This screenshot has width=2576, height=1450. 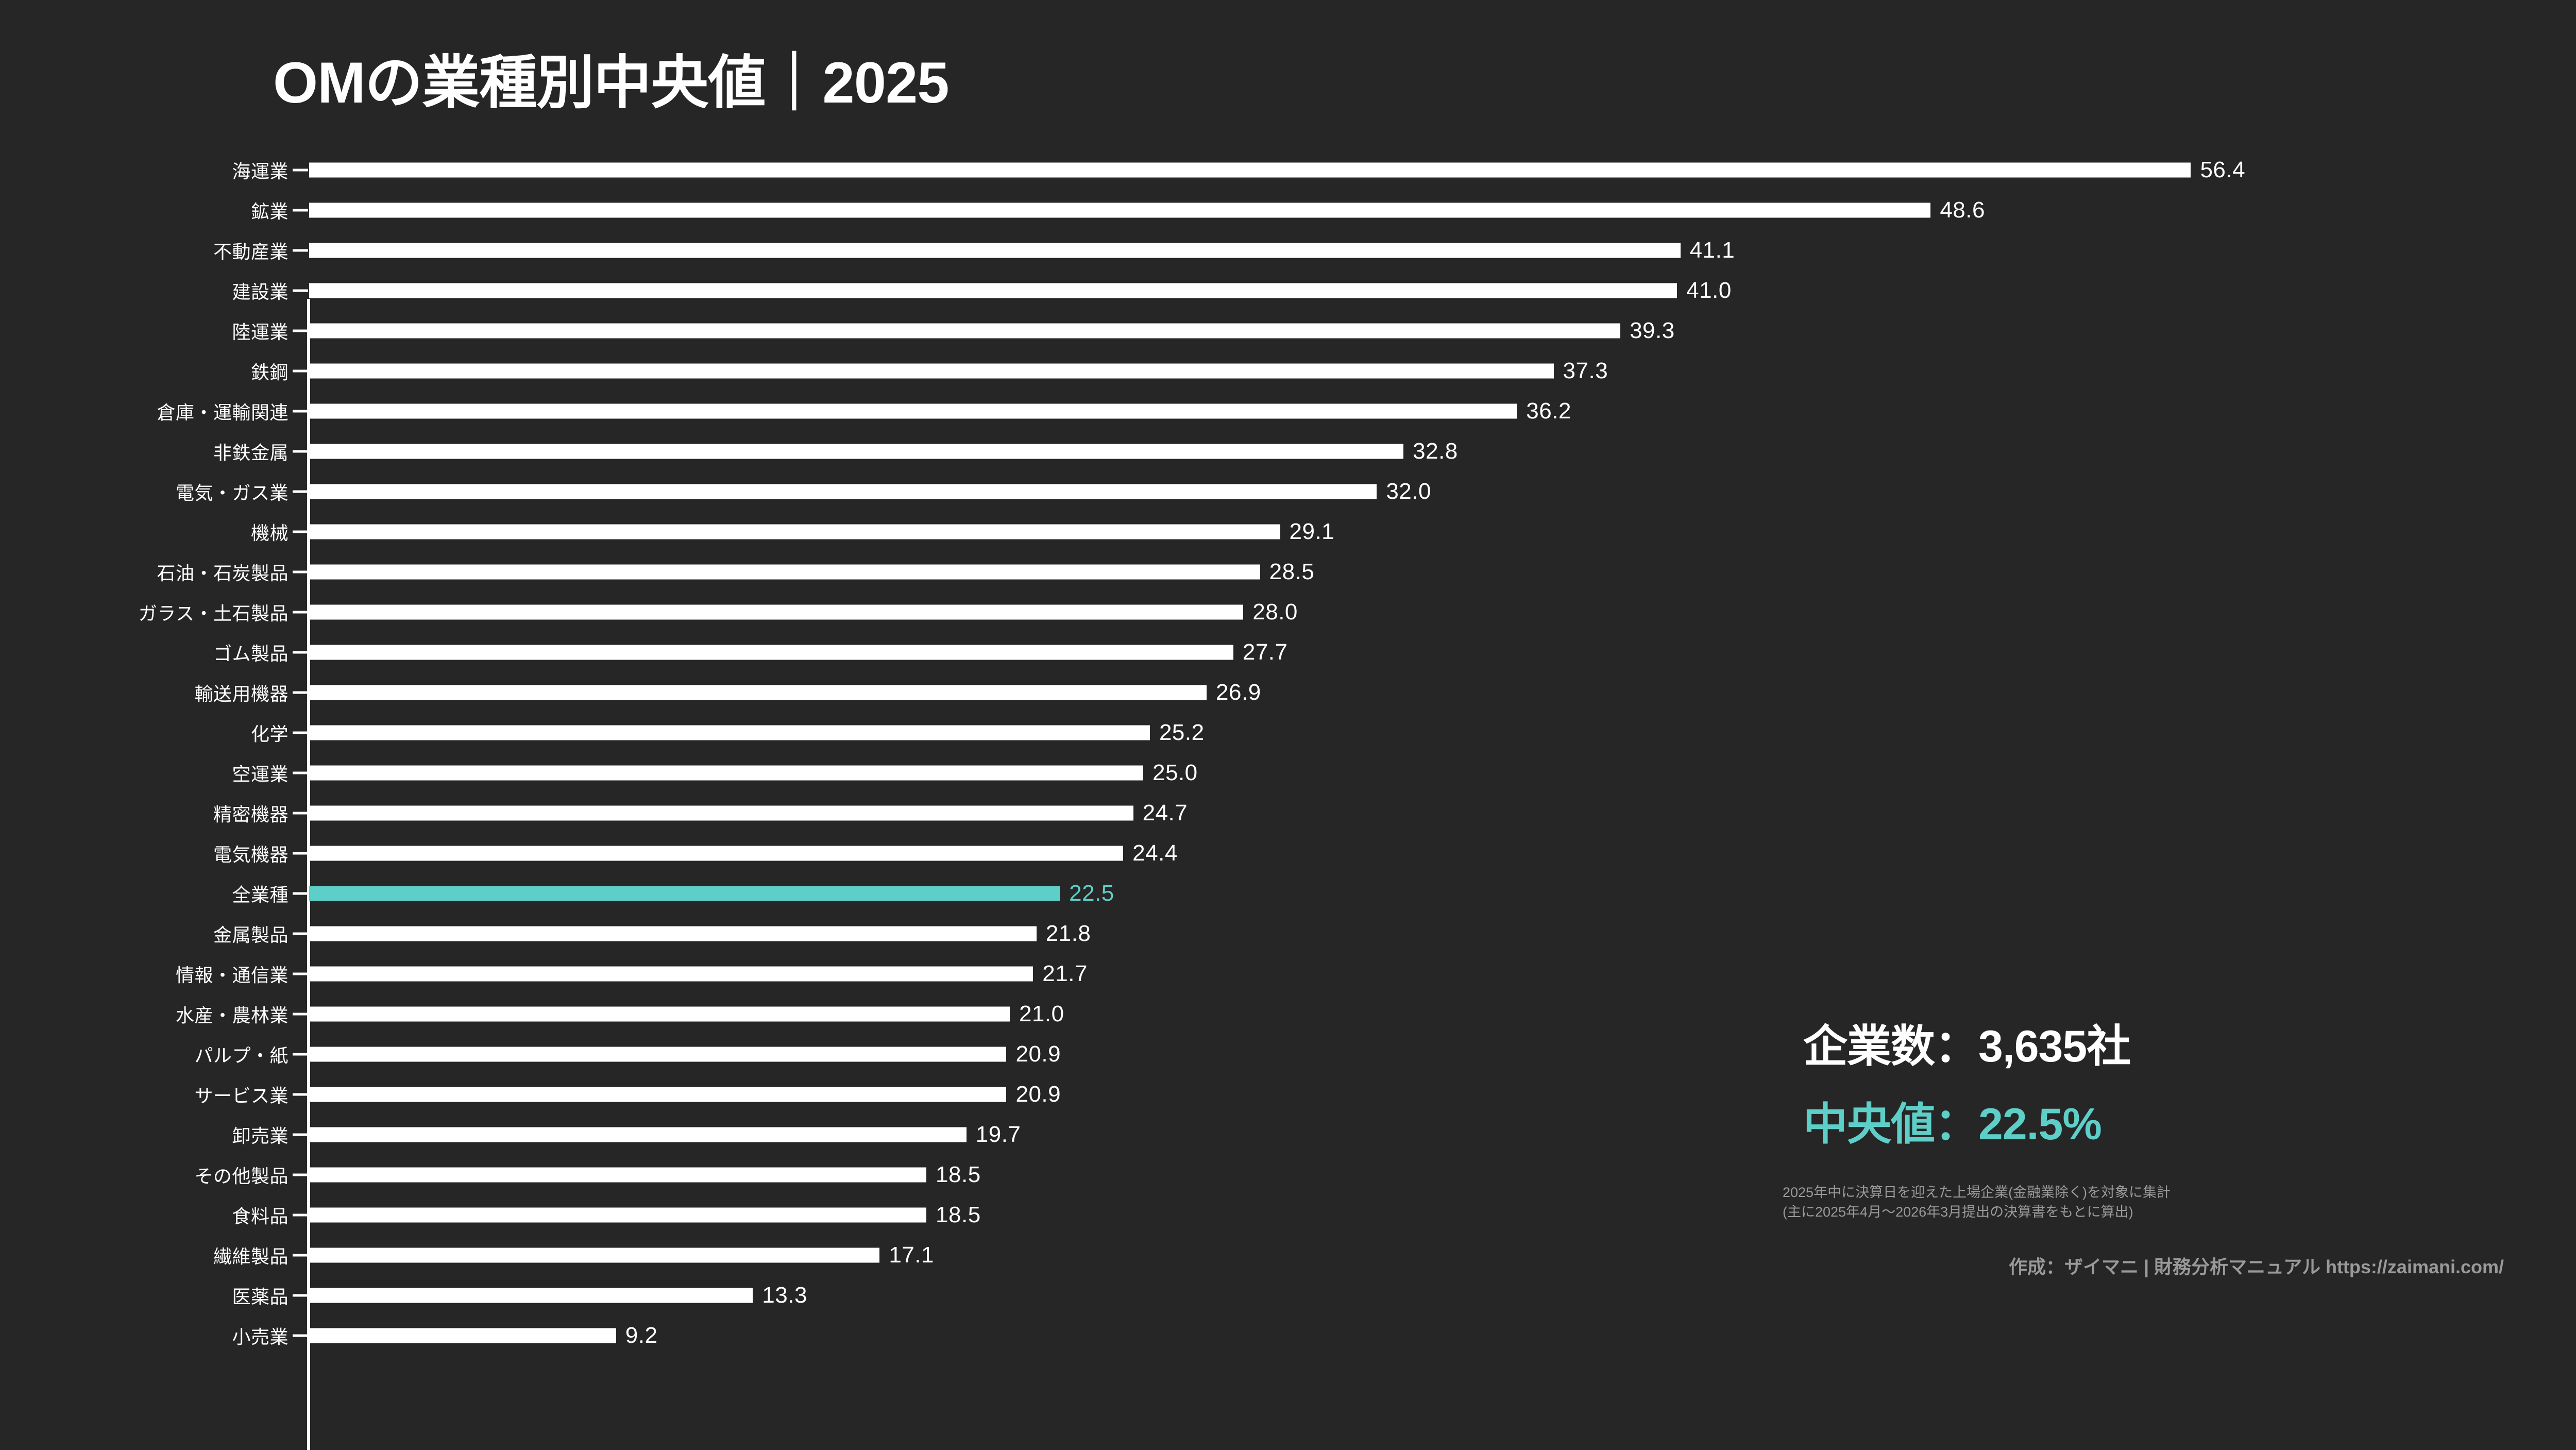 What do you see at coordinates (260, 1296) in the screenshot?
I see `category-label: 医薬品` at bounding box center [260, 1296].